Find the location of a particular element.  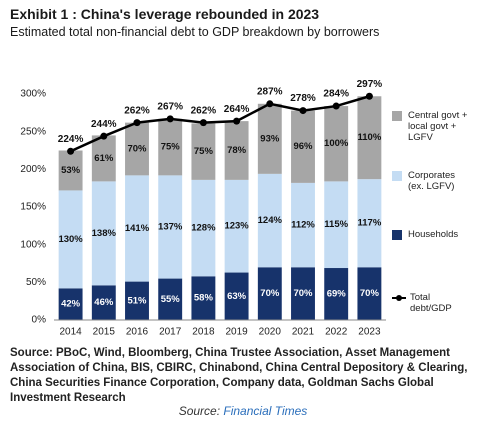

value-label: 63% is located at coordinates (237, 296).